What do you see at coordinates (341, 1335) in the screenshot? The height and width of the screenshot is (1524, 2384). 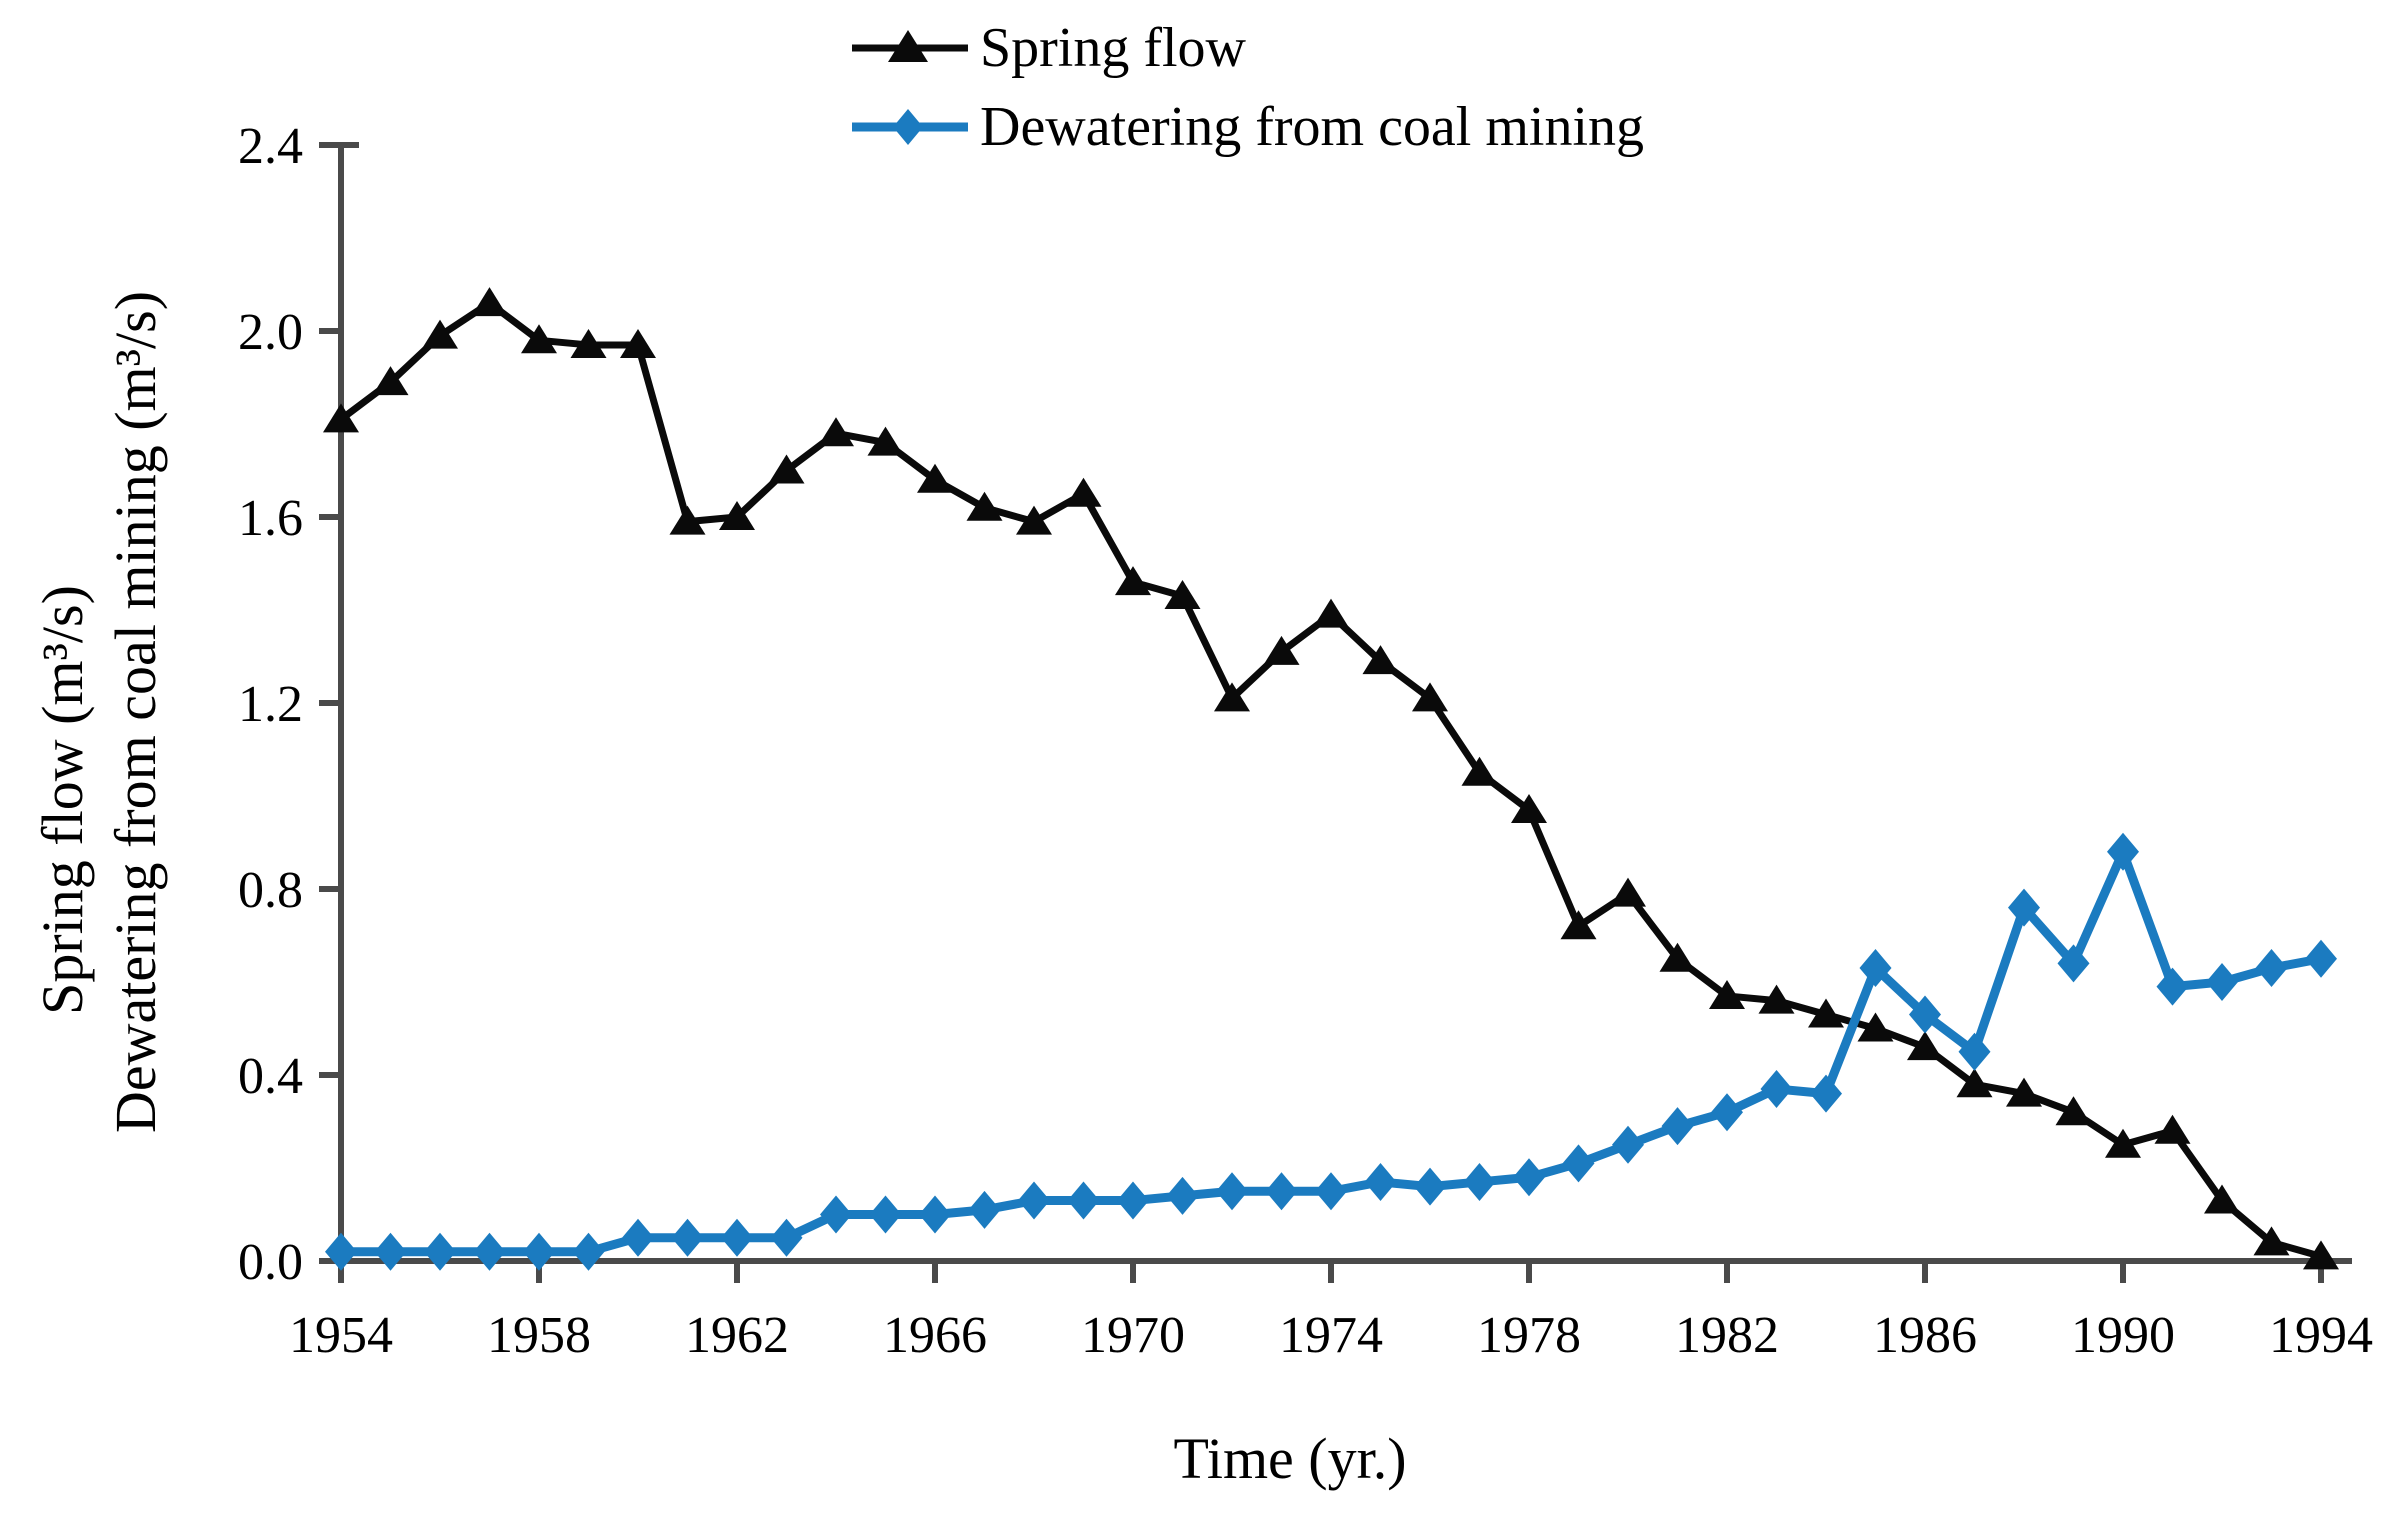 I see `x-tick-label: 1954` at bounding box center [341, 1335].